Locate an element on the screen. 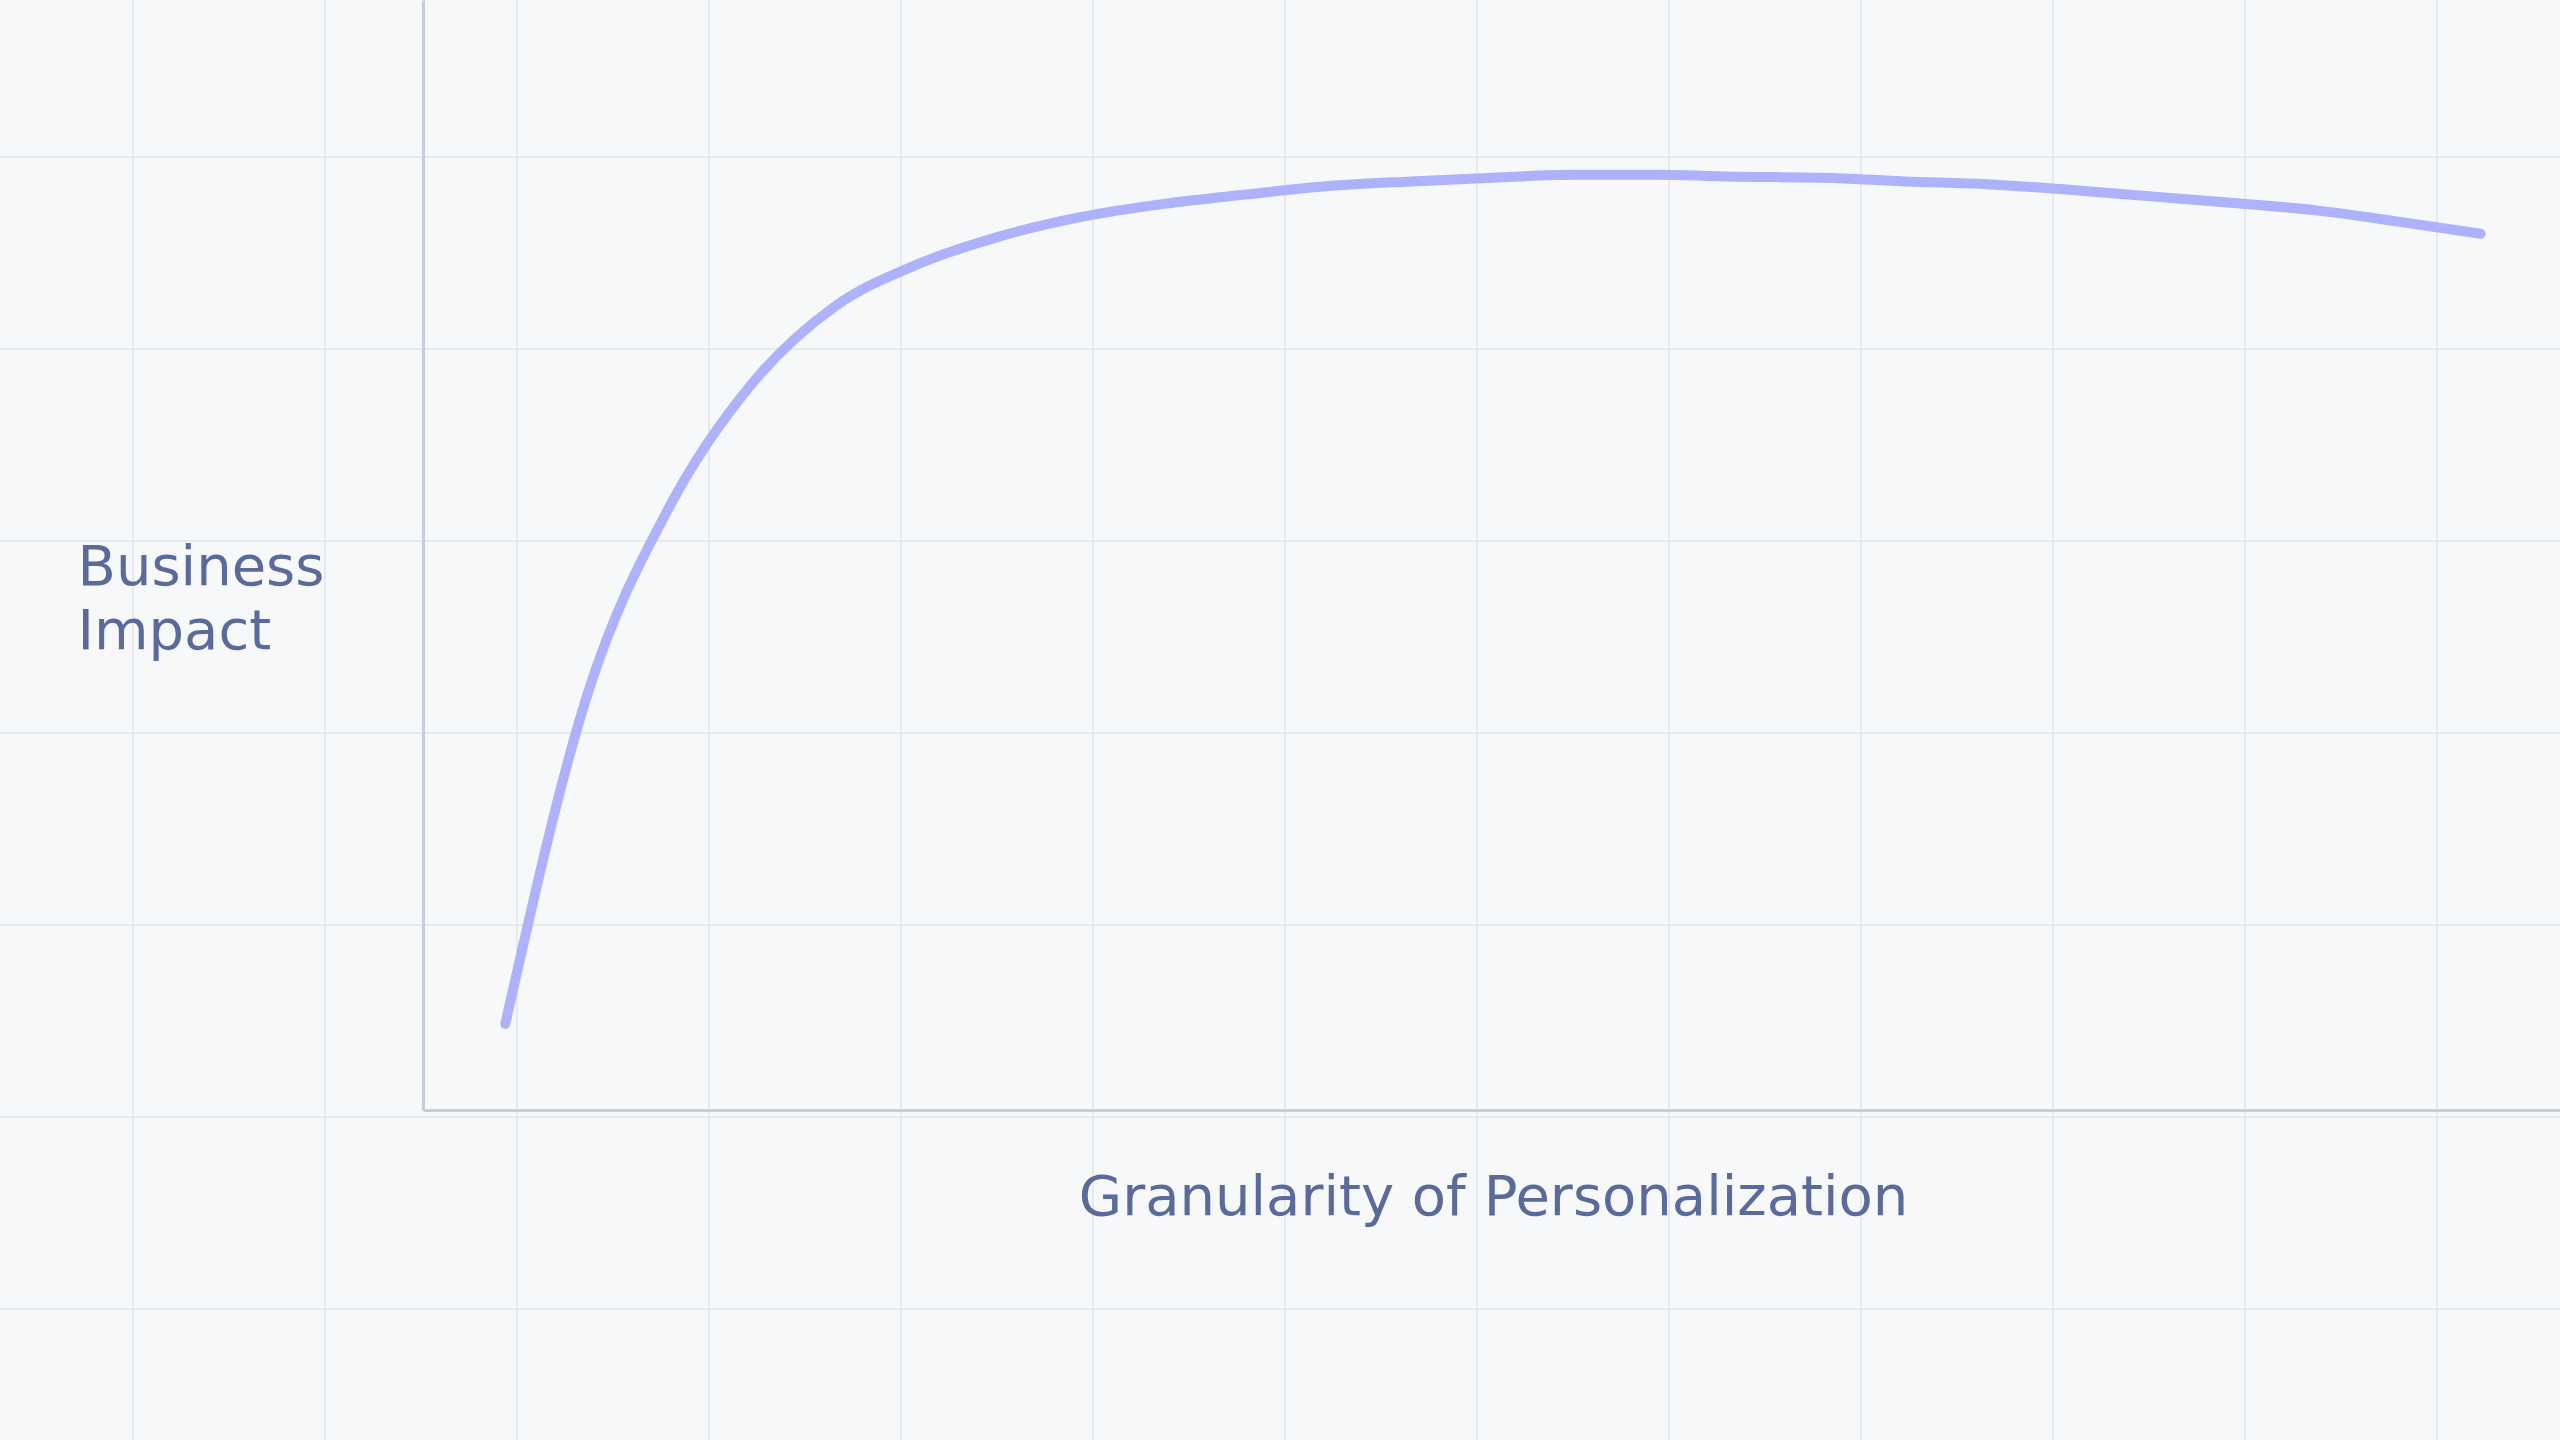  x-axis-title: Granularity of Personalization is located at coordinates (1493, 1195).